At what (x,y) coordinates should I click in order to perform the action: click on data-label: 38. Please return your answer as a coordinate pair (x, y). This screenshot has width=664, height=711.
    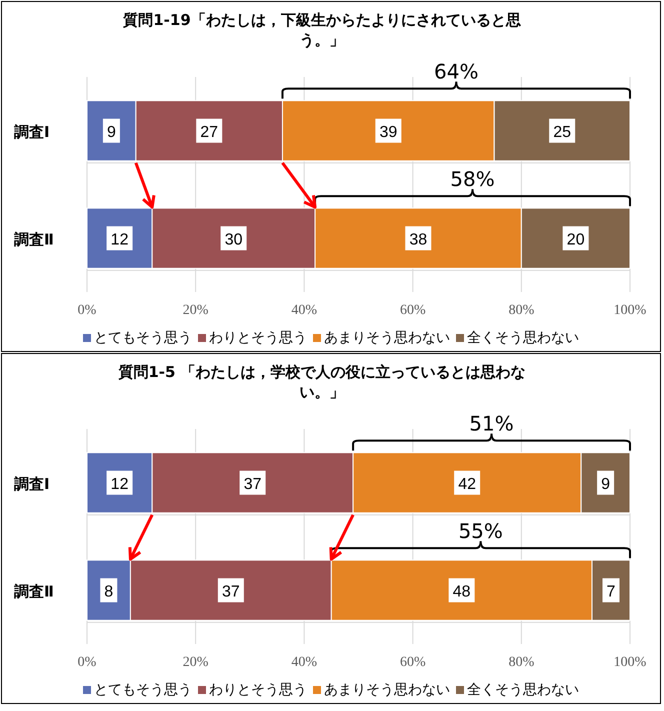
    Looking at the image, I should click on (418, 239).